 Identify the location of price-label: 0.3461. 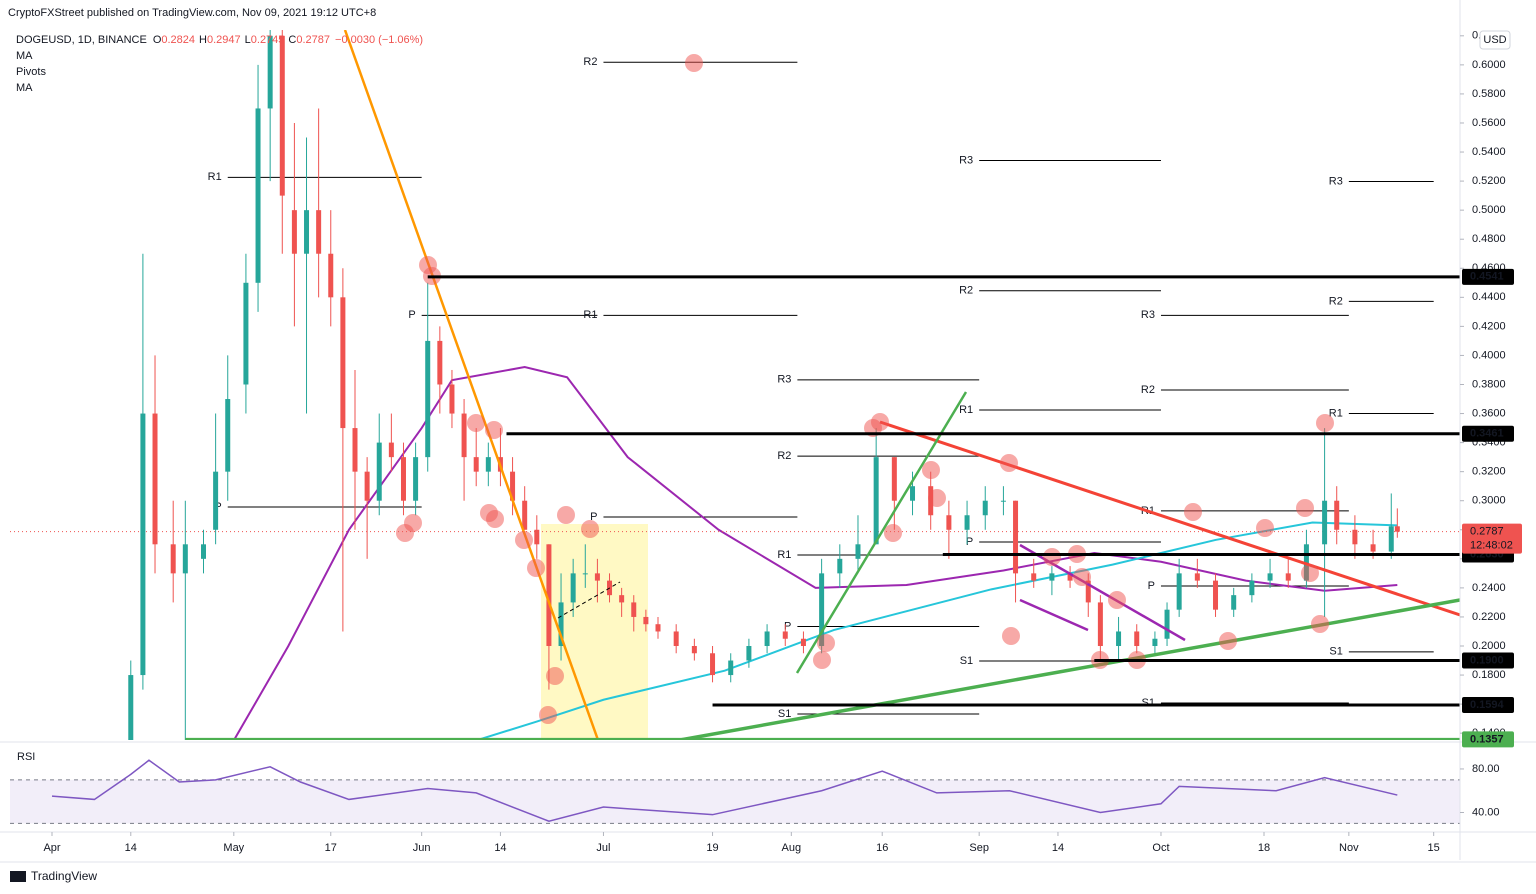
(1487, 434).